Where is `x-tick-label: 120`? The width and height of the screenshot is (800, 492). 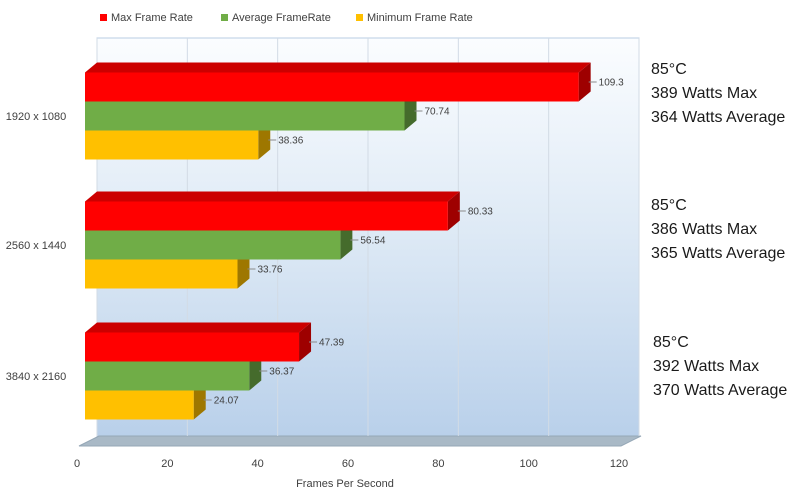
x-tick-label: 120 is located at coordinates (619, 464).